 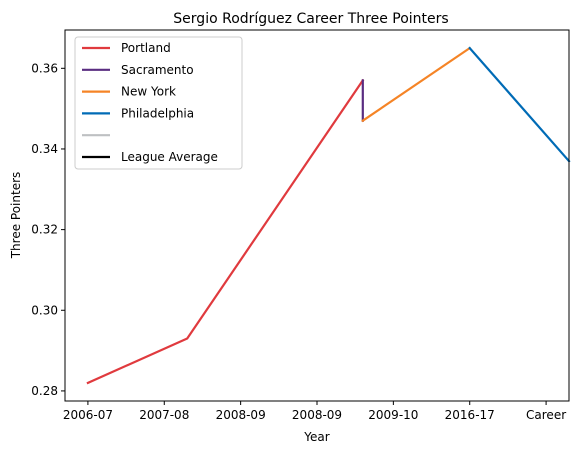 I want to click on x-tick-label-6: Career, so click(x=546, y=415).